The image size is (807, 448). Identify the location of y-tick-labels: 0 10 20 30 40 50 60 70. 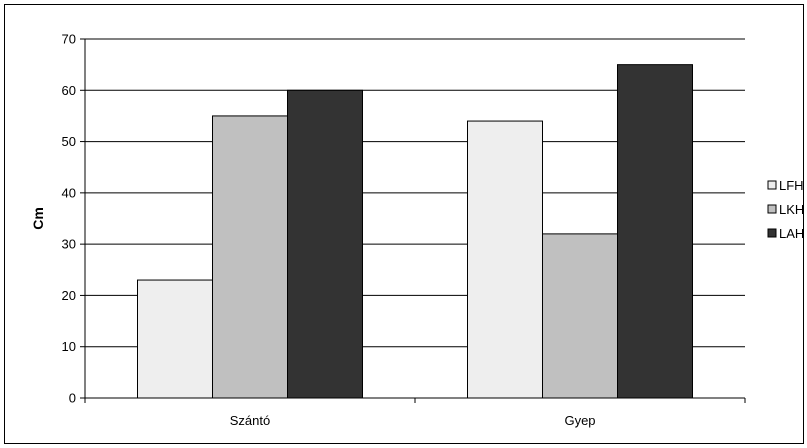
(69, 219).